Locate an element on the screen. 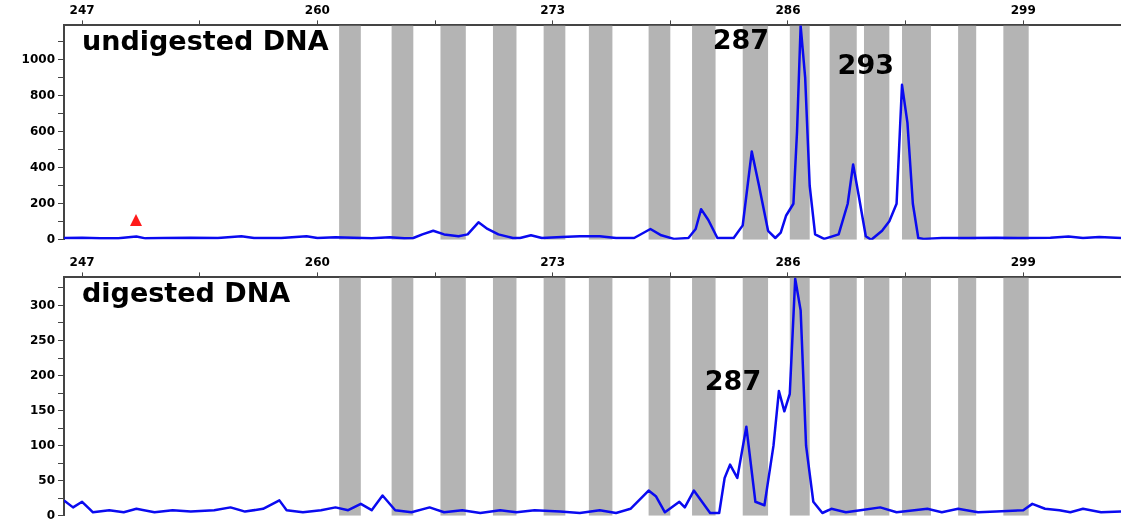 The height and width of the screenshot is (524, 1121). chart-title: digested DNA is located at coordinates (186, 293).